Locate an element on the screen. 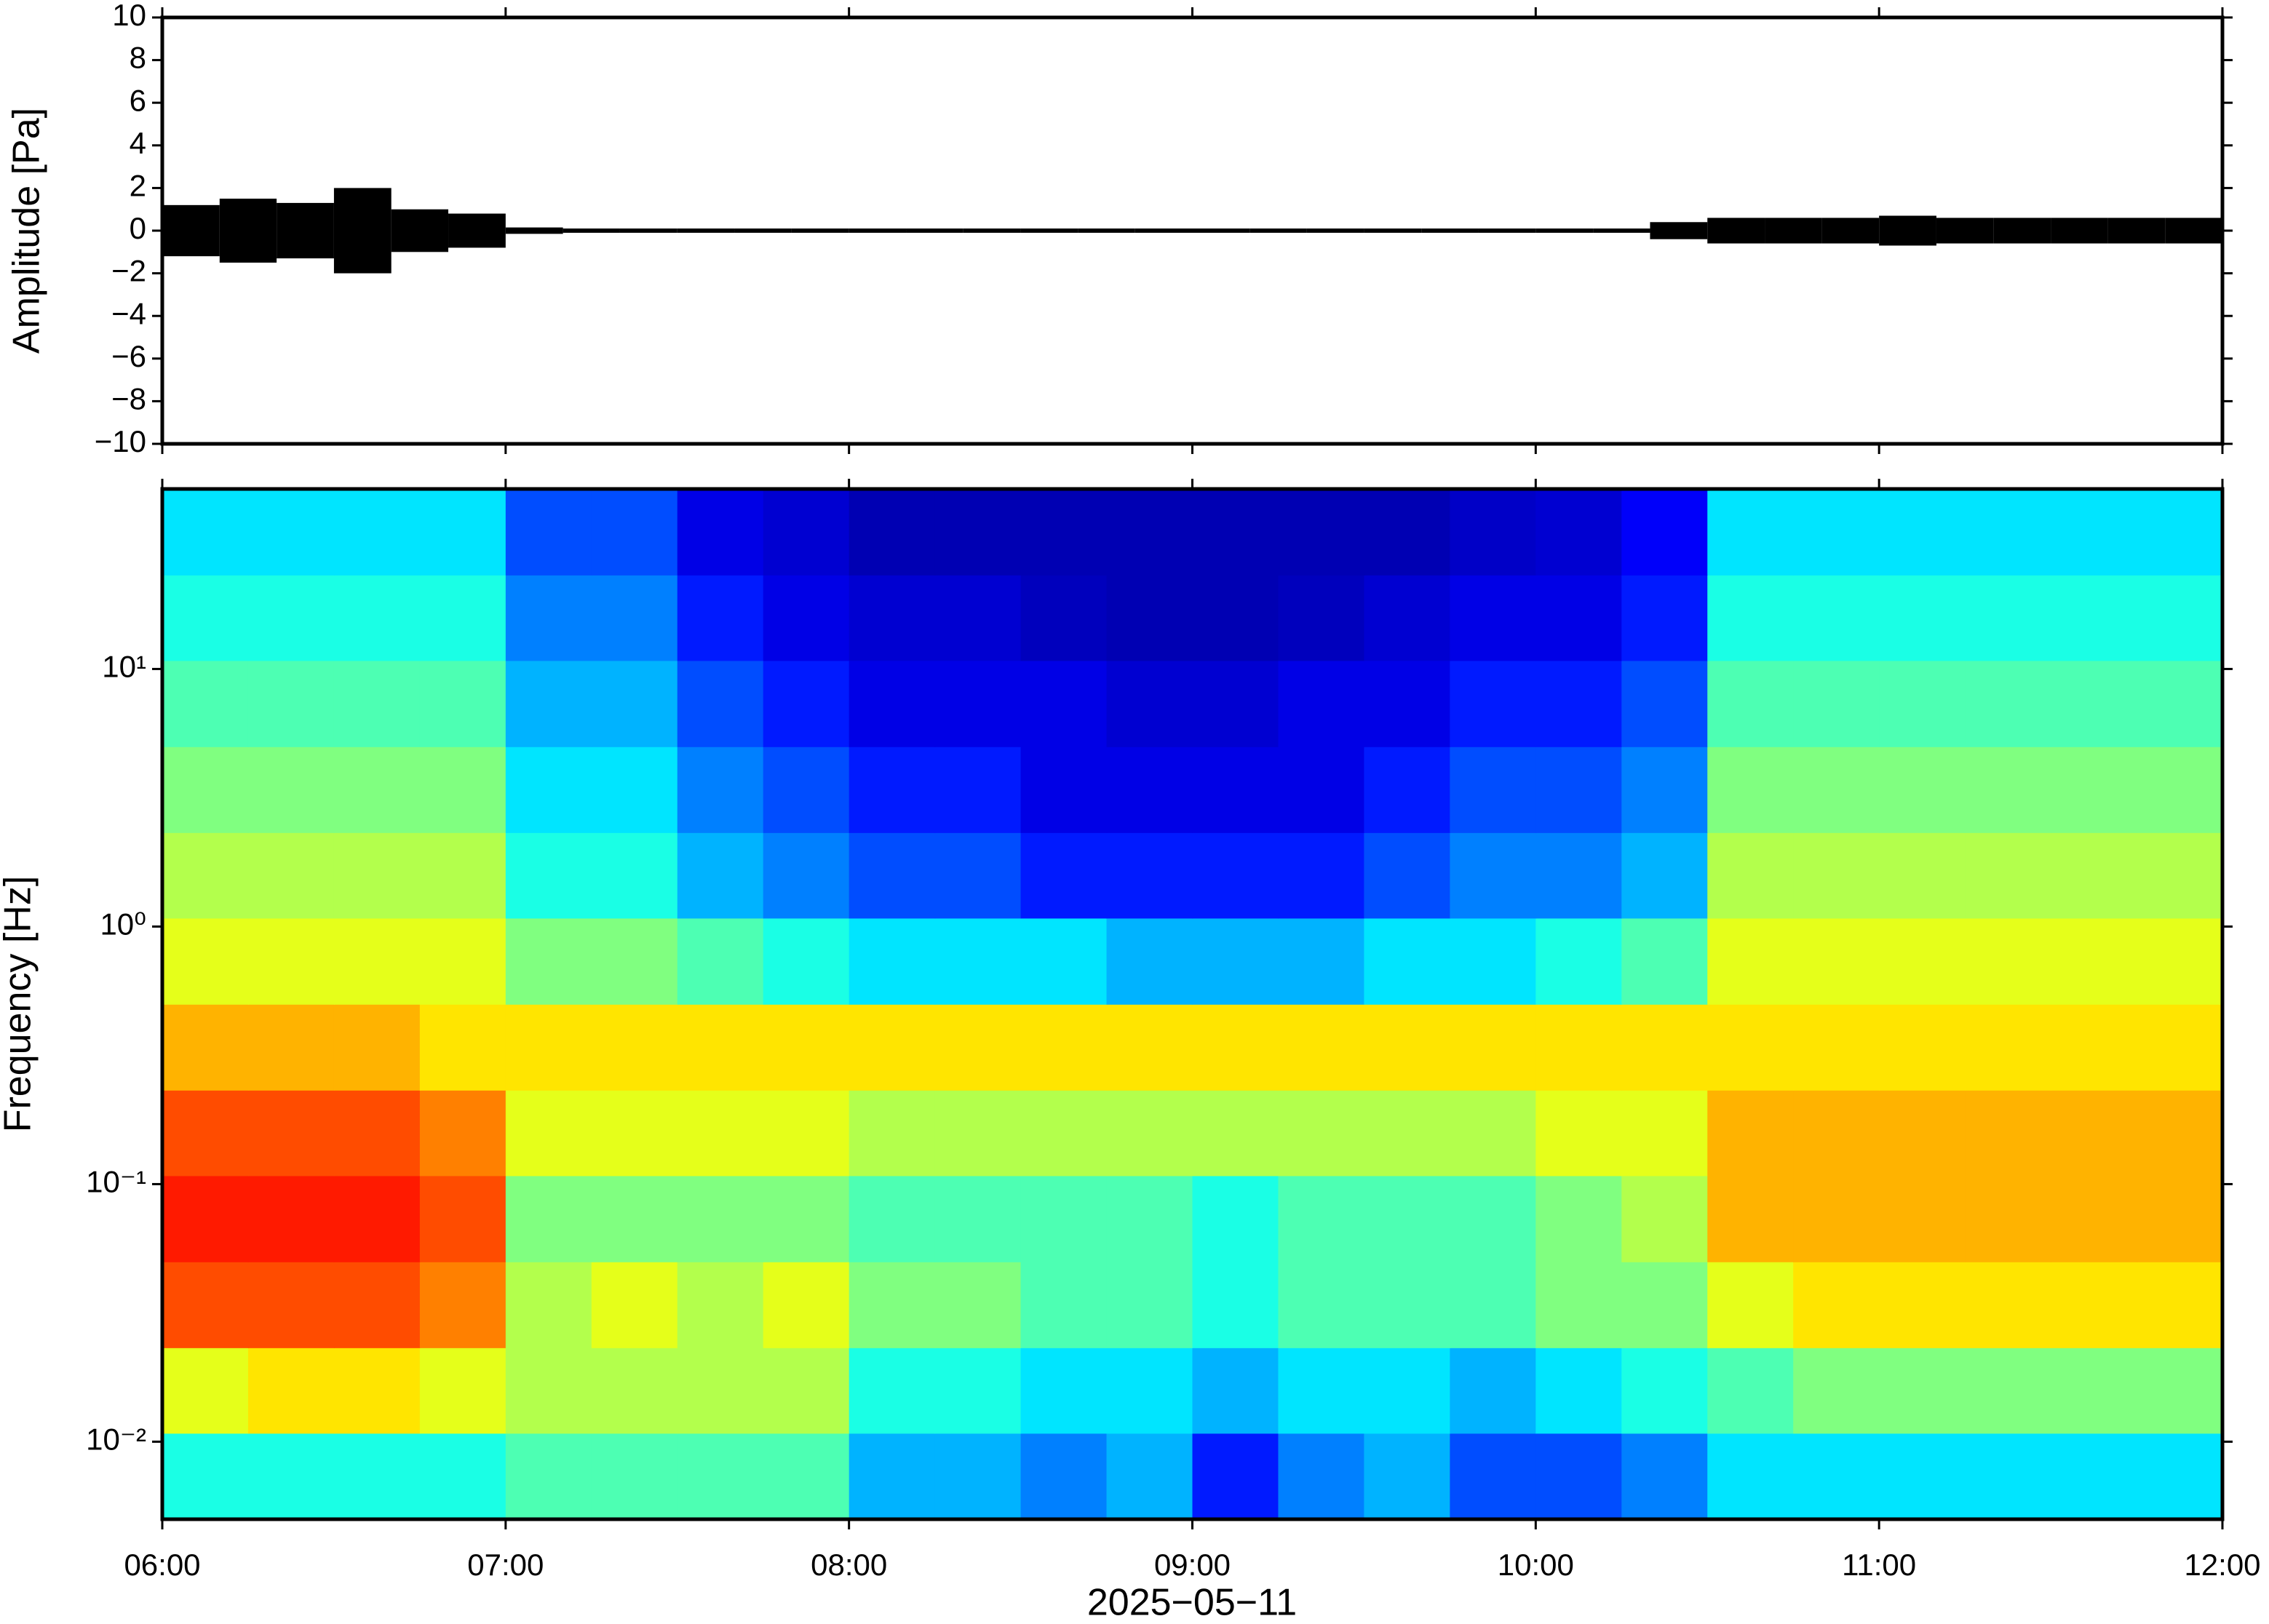 The height and width of the screenshot is (1624, 2269). x-tick-label: 06:00 is located at coordinates (162, 1565).